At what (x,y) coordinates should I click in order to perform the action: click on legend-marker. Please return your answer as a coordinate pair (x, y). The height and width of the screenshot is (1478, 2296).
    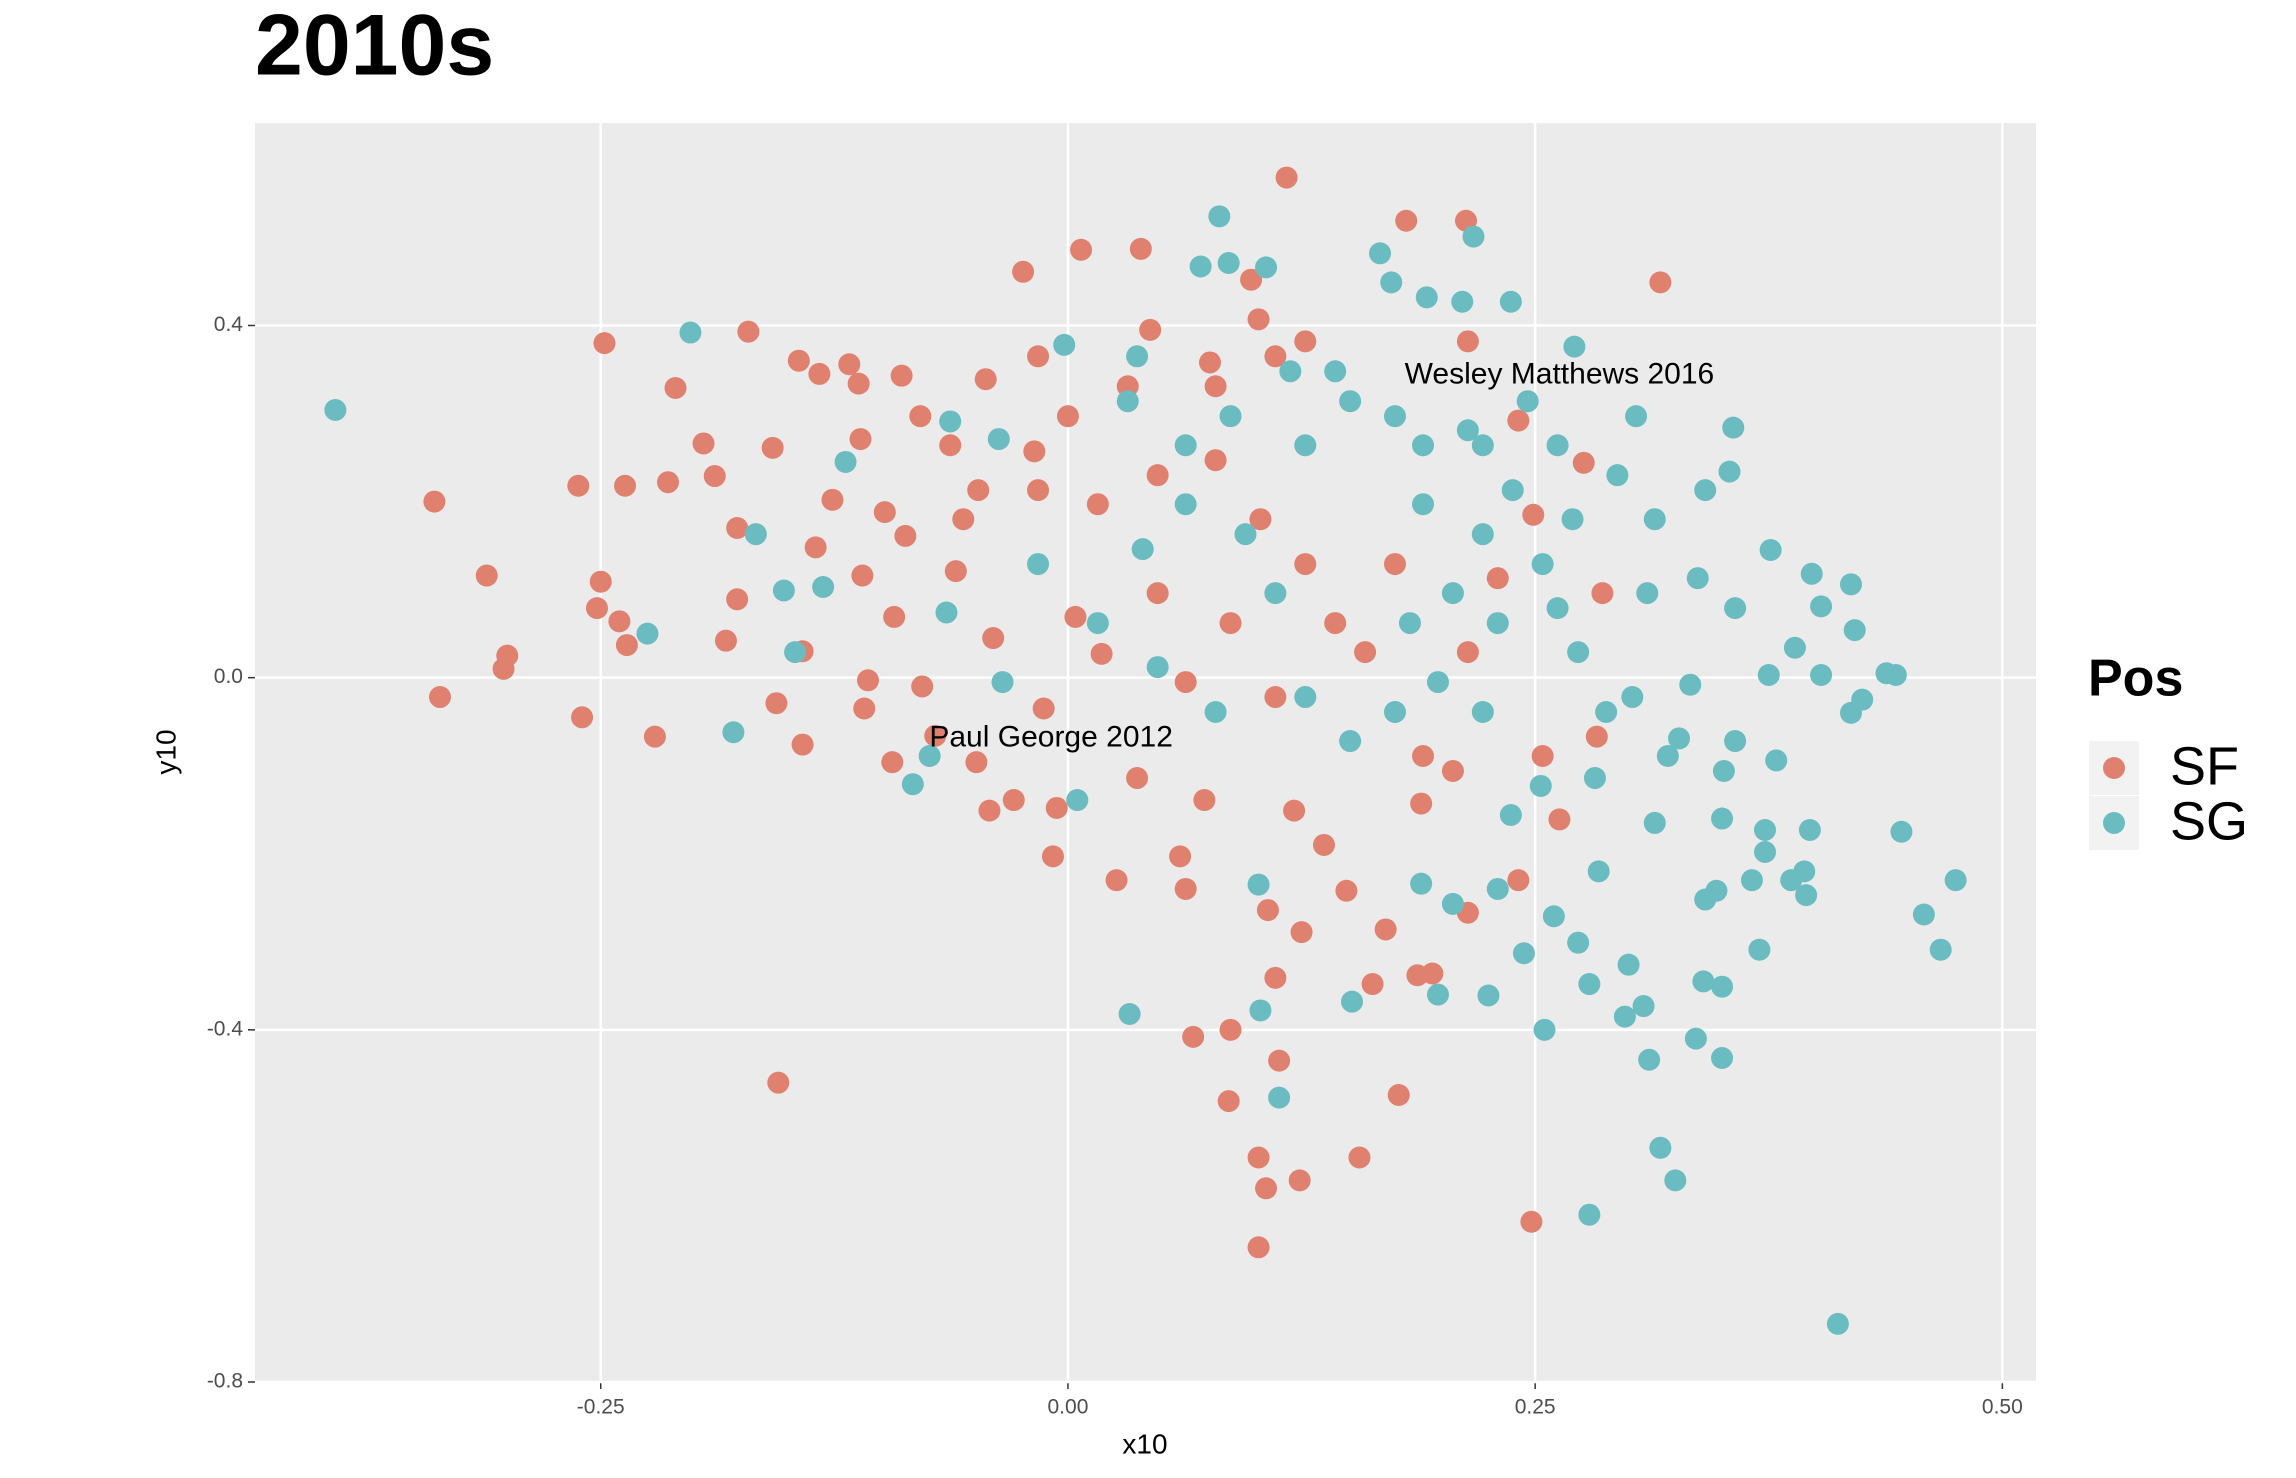
    Looking at the image, I should click on (2114, 823).